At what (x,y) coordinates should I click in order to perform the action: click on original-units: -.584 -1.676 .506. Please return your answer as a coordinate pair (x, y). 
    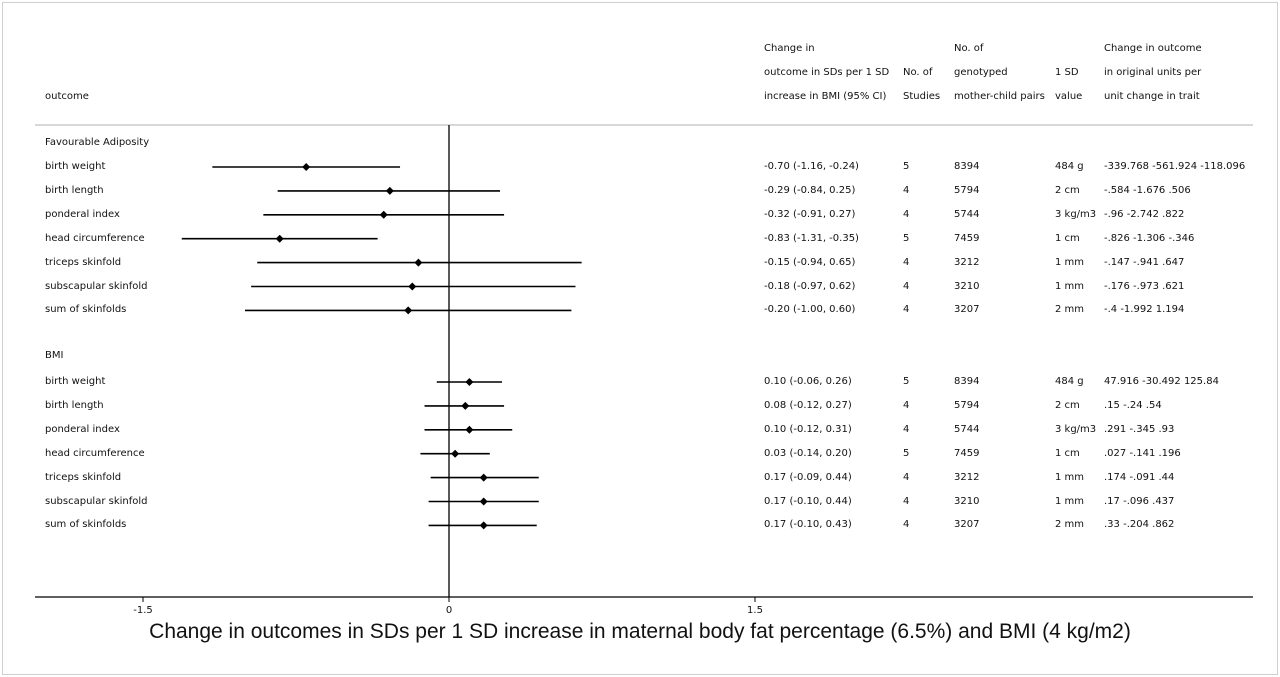
    Looking at the image, I should click on (1147, 190).